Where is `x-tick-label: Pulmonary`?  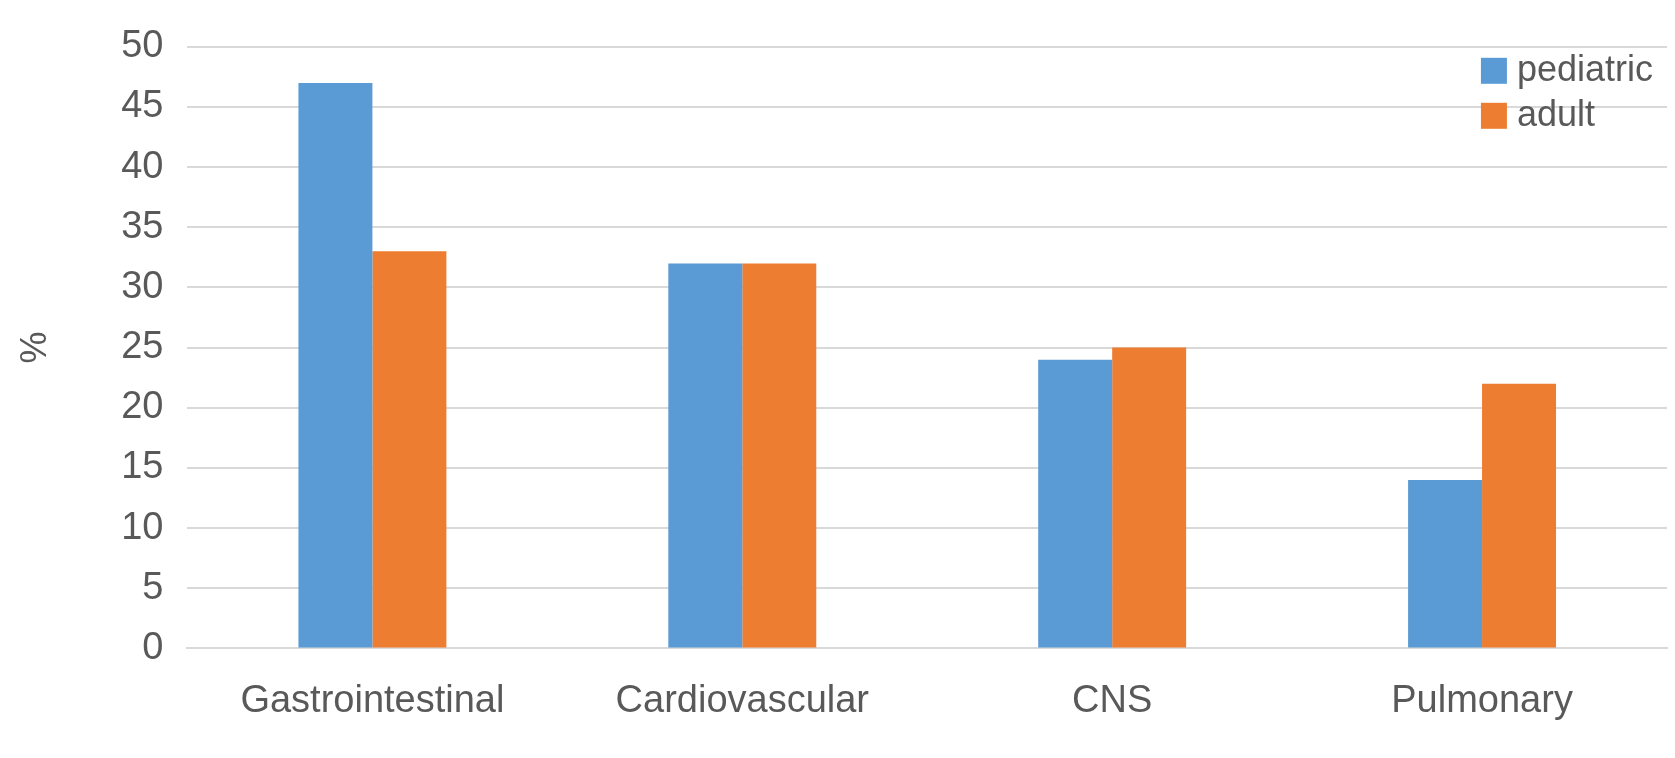
x-tick-label: Pulmonary is located at coordinates (1482, 698).